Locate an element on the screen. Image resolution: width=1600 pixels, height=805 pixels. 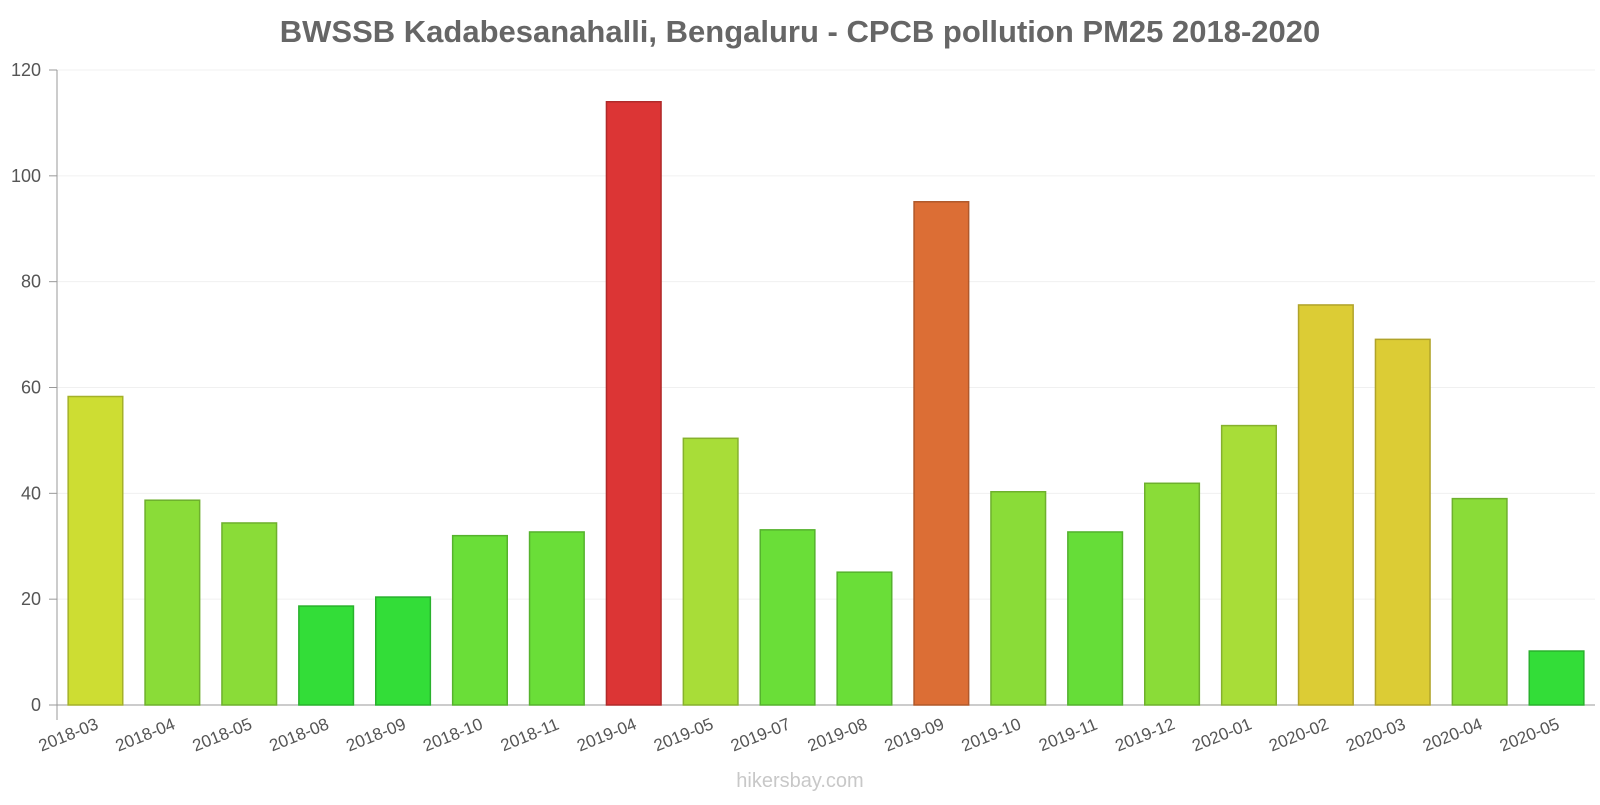
y-tick-label: 100 is located at coordinates (26, 176).